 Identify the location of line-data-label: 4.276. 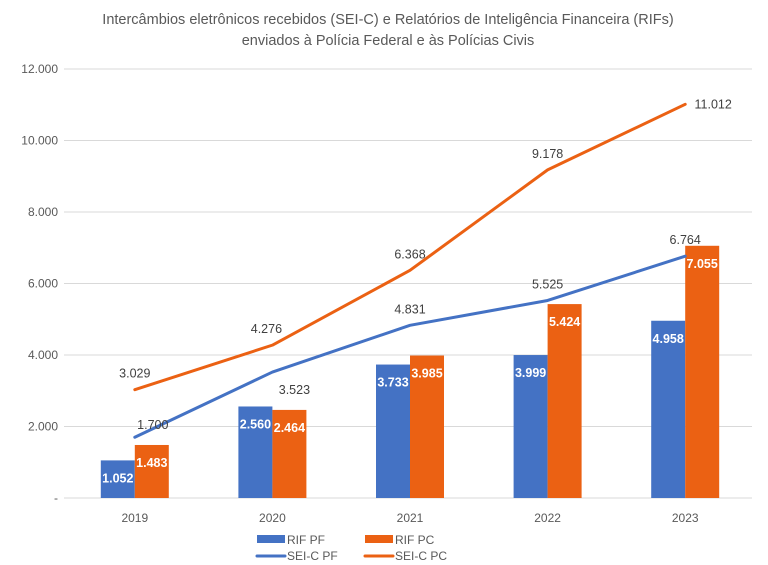
(266, 329).